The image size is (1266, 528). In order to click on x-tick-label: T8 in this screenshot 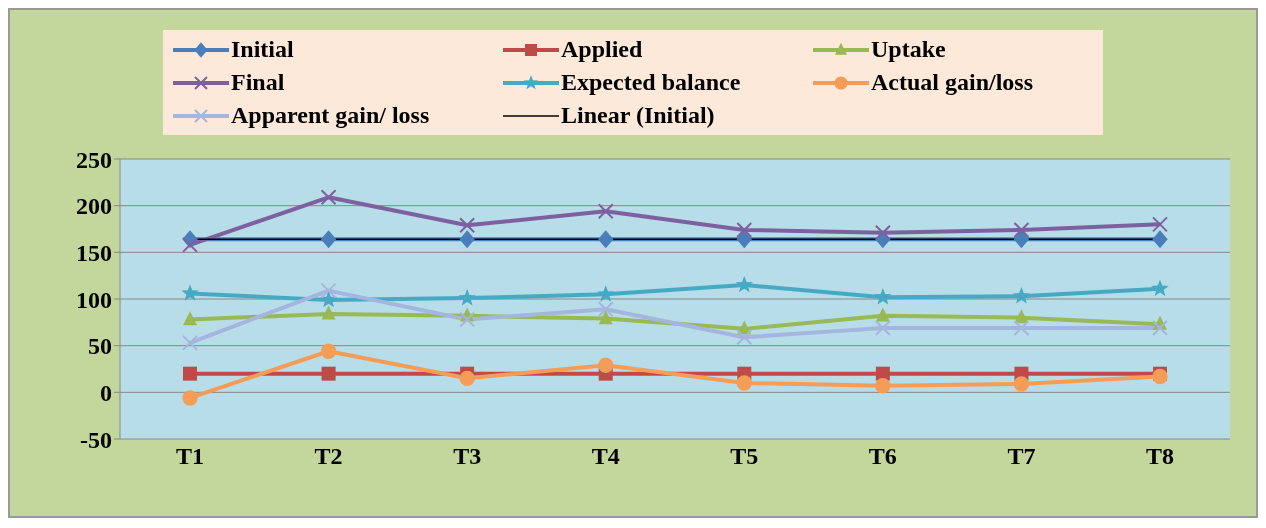, I will do `click(1160, 456)`.